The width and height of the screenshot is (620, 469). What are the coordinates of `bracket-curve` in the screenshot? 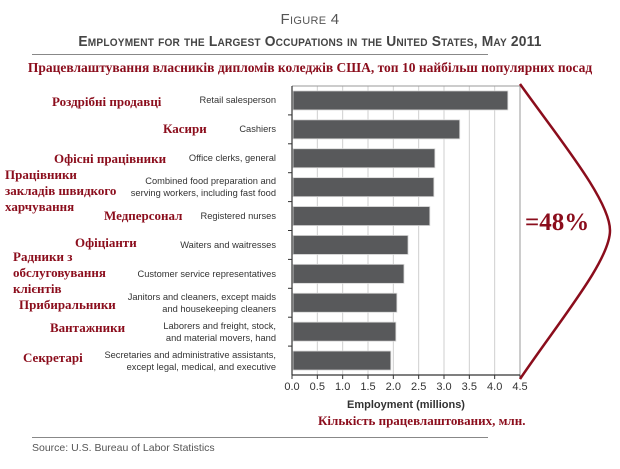 It's located at (565, 231).